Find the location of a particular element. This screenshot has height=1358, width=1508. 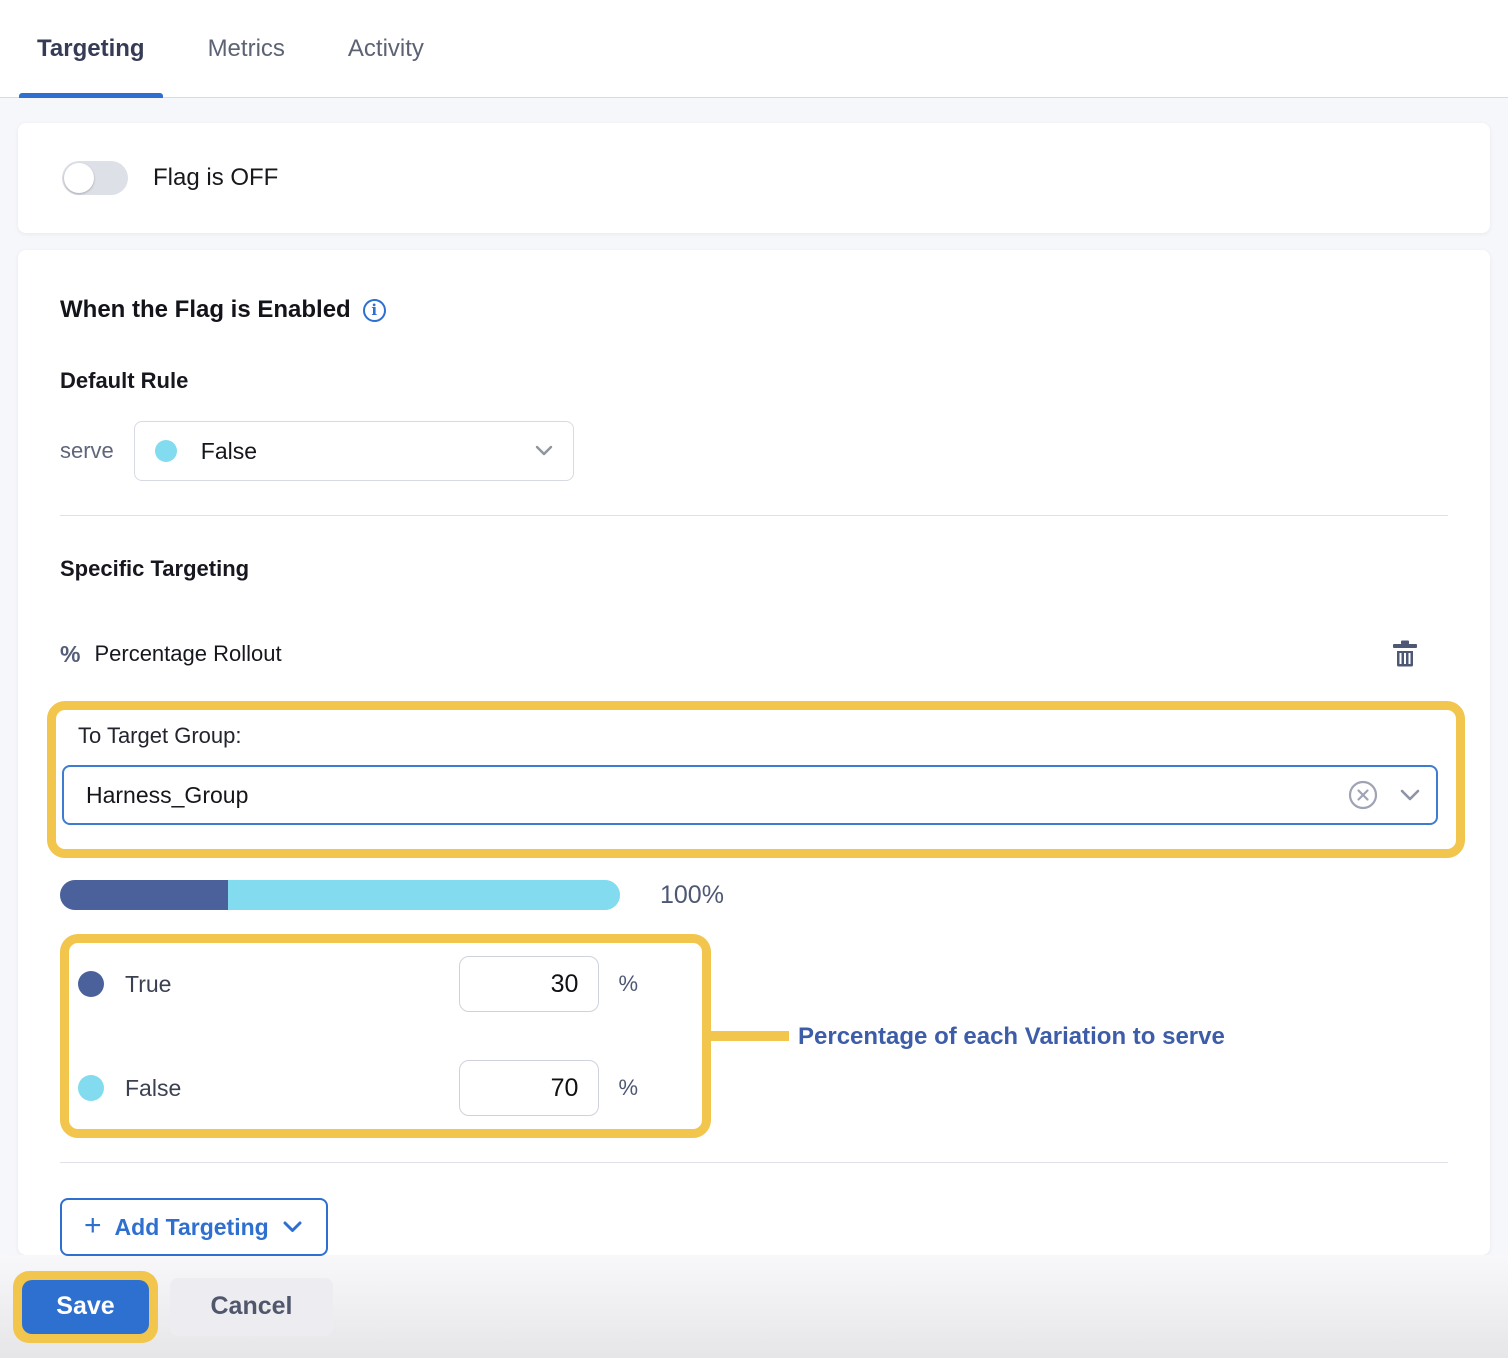

target-group-highlight-box: To Target Group: Harness_Group is located at coordinates (756, 779).